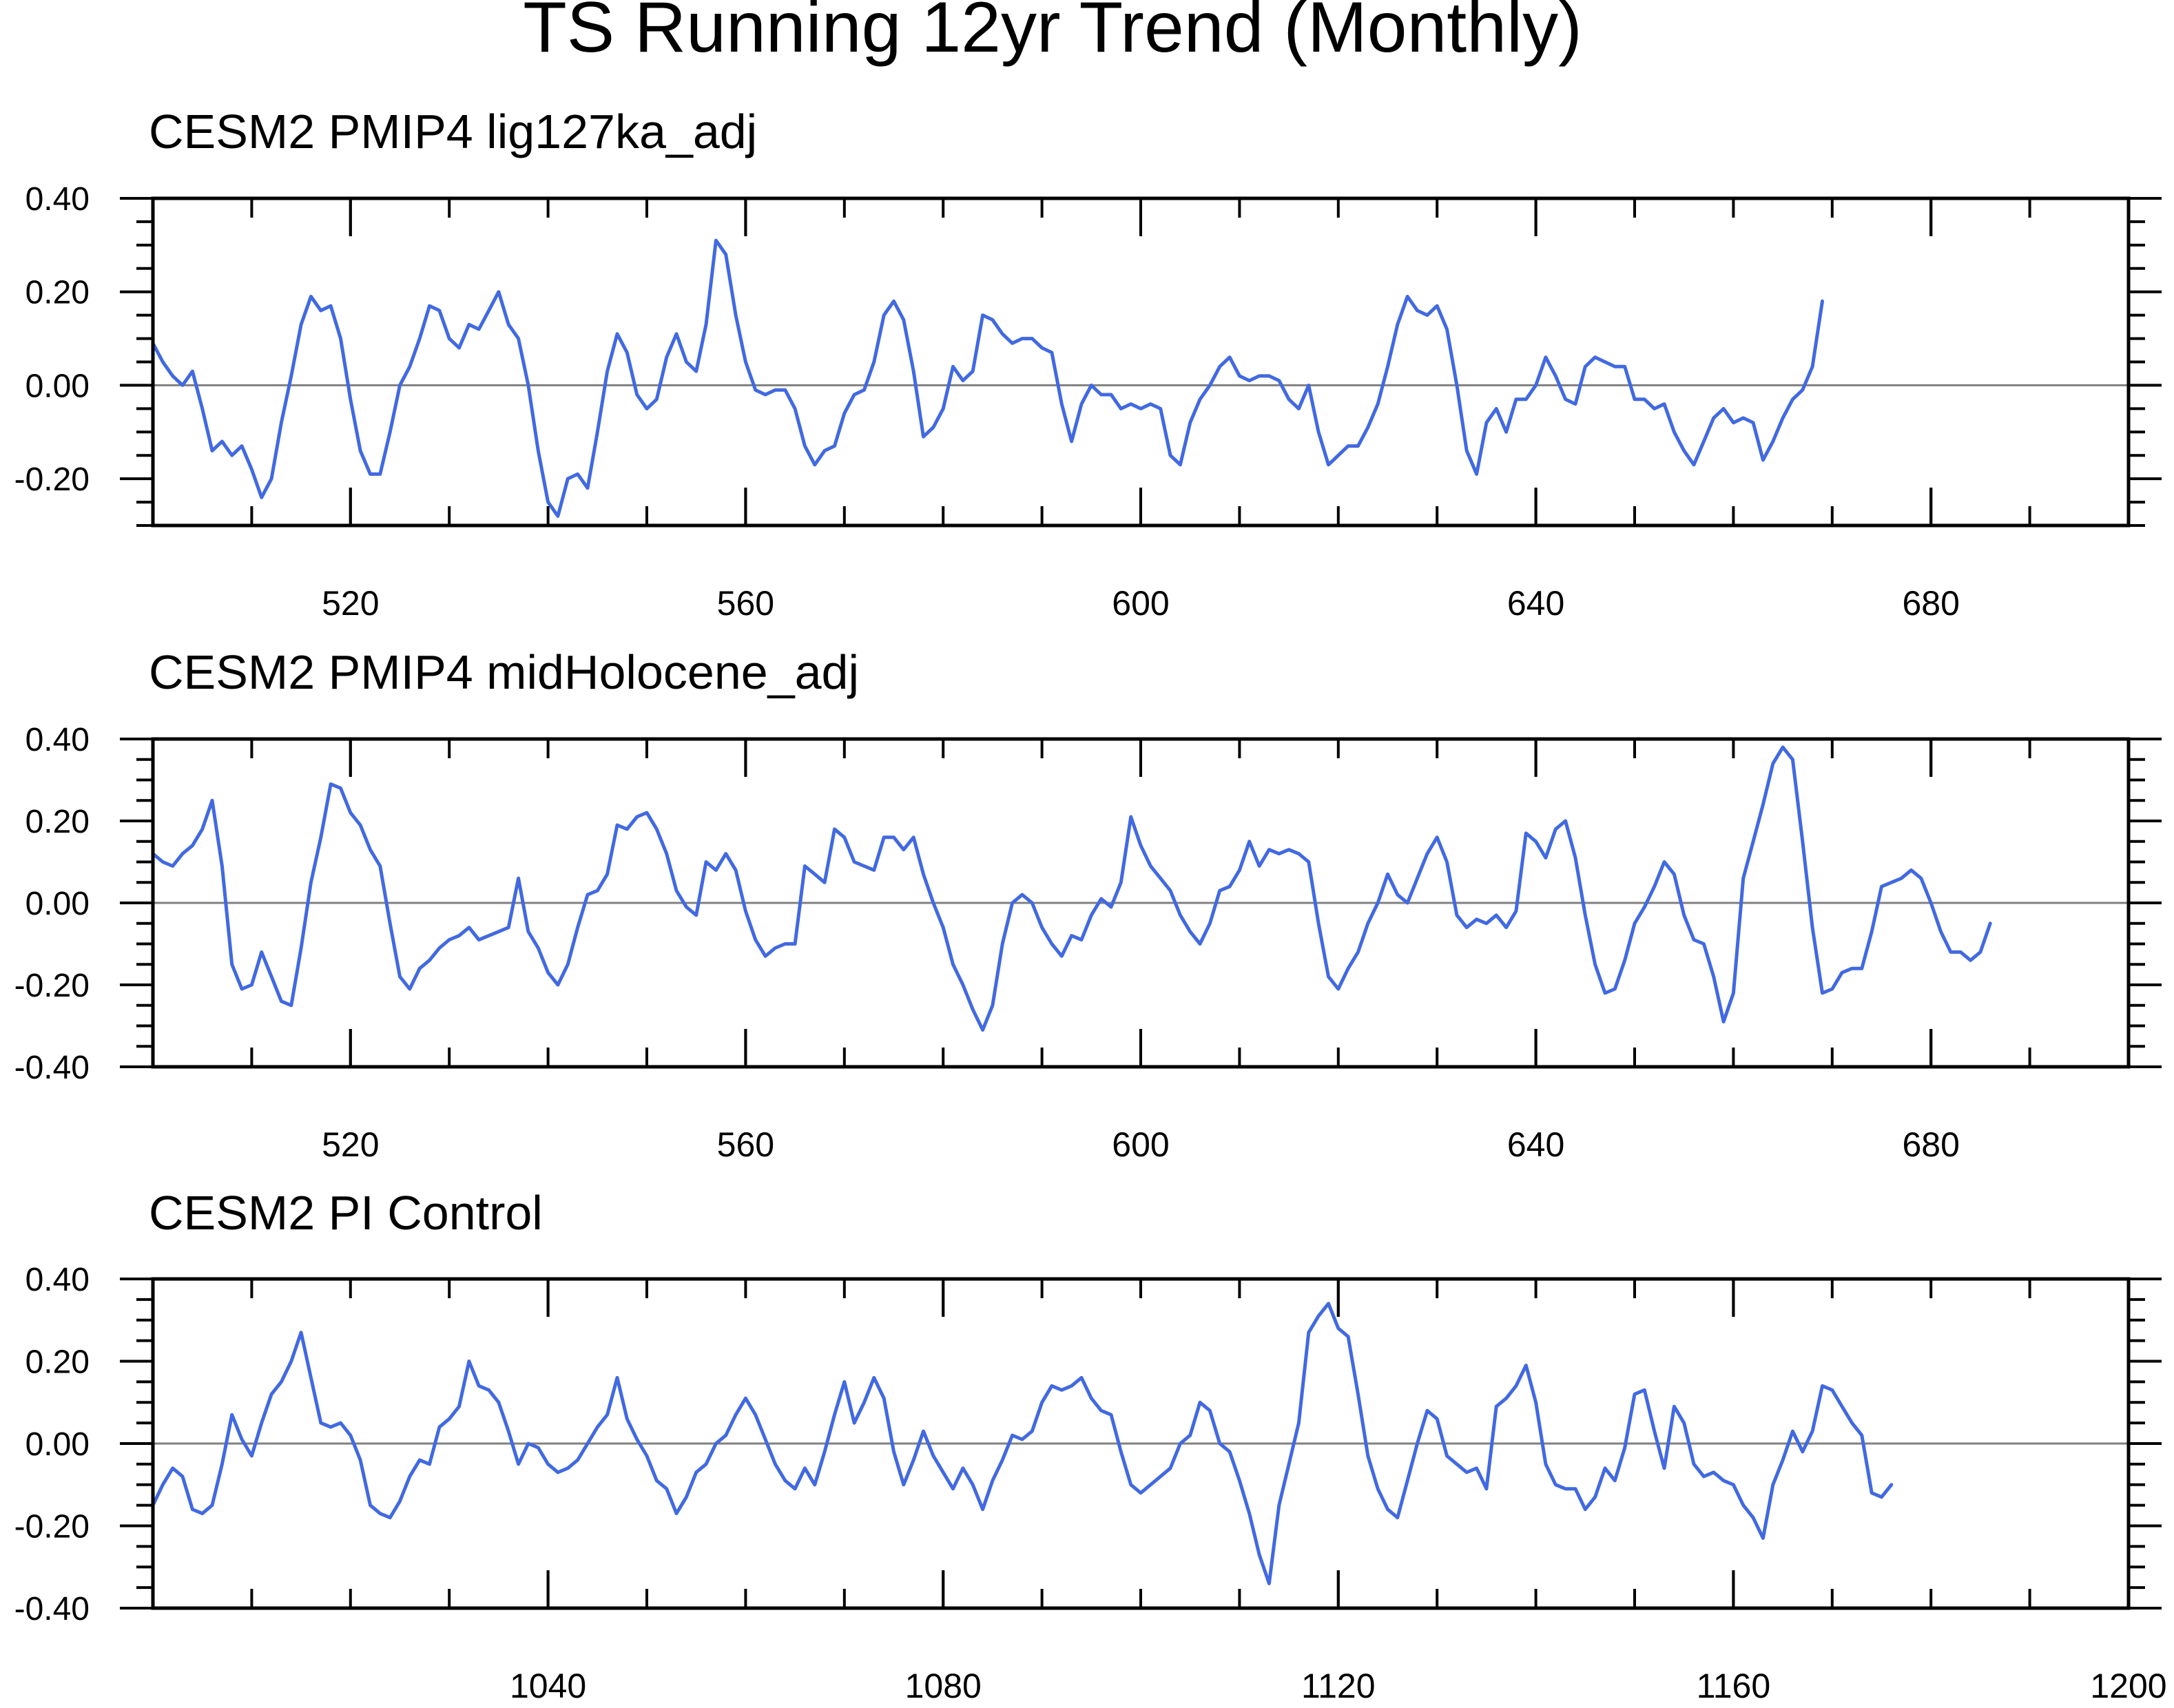 Image resolution: width=2174 pixels, height=1708 pixels. Describe the element at coordinates (944, 1686) in the screenshot. I see `x-tick-label: 1080` at that location.